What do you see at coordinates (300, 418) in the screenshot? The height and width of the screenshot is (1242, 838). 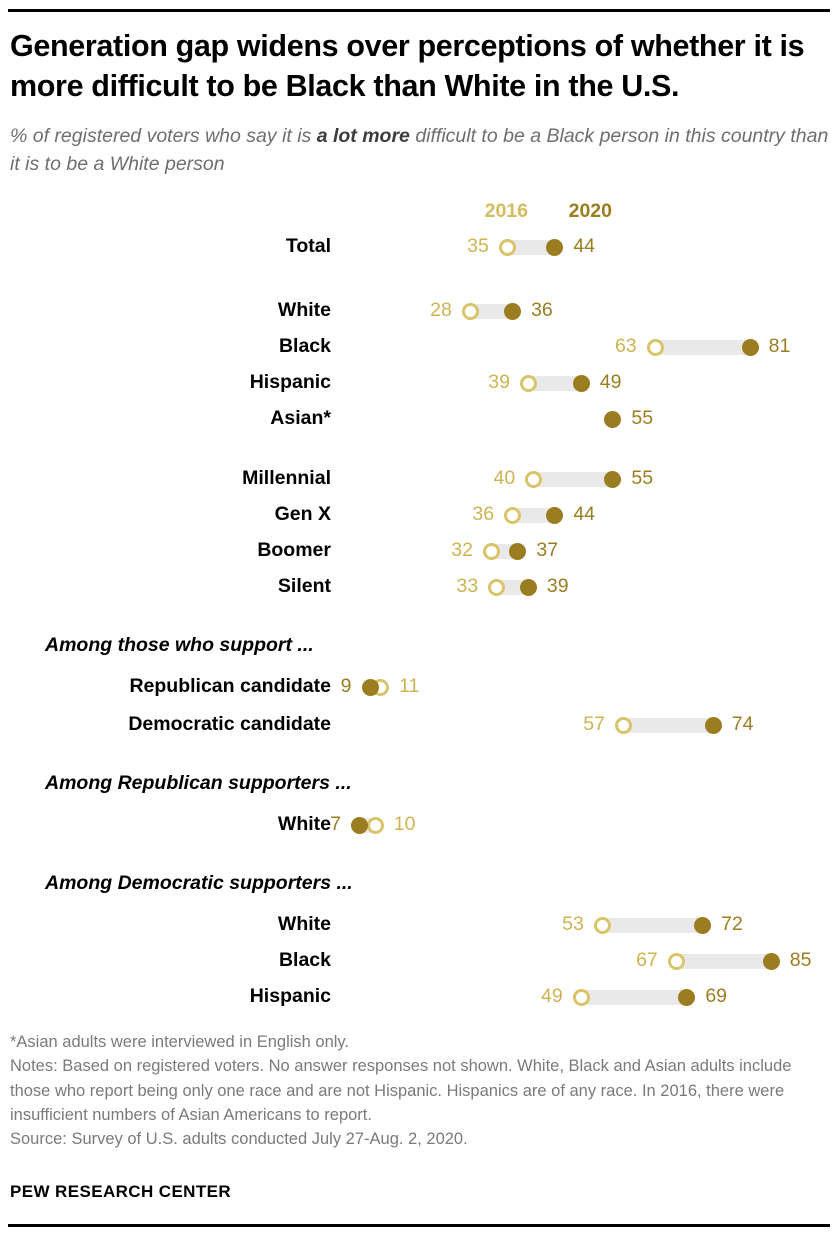 I see `row-label: Asian*` at bounding box center [300, 418].